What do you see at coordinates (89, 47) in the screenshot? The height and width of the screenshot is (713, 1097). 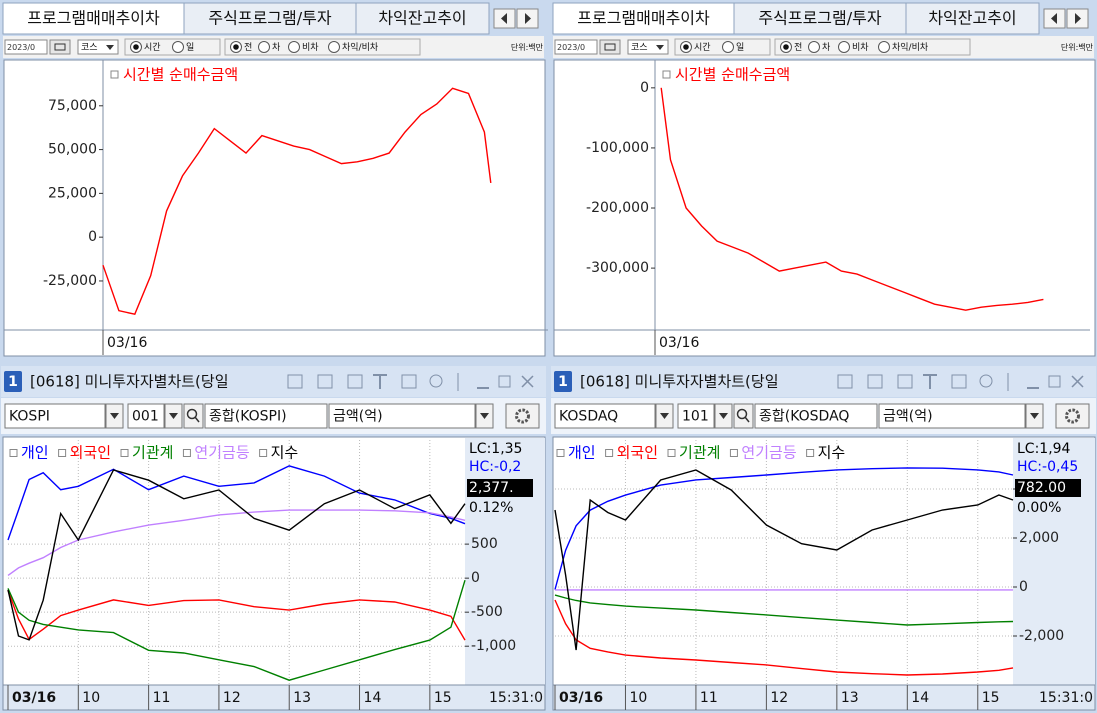 I see `market-text: 코스` at bounding box center [89, 47].